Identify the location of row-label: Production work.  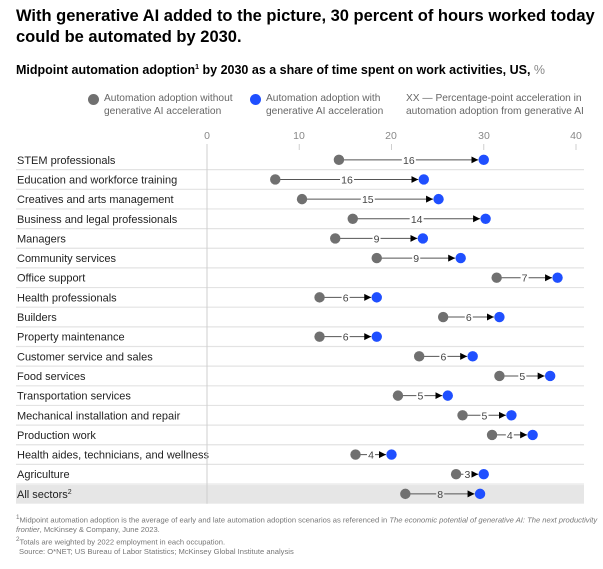
(56, 436).